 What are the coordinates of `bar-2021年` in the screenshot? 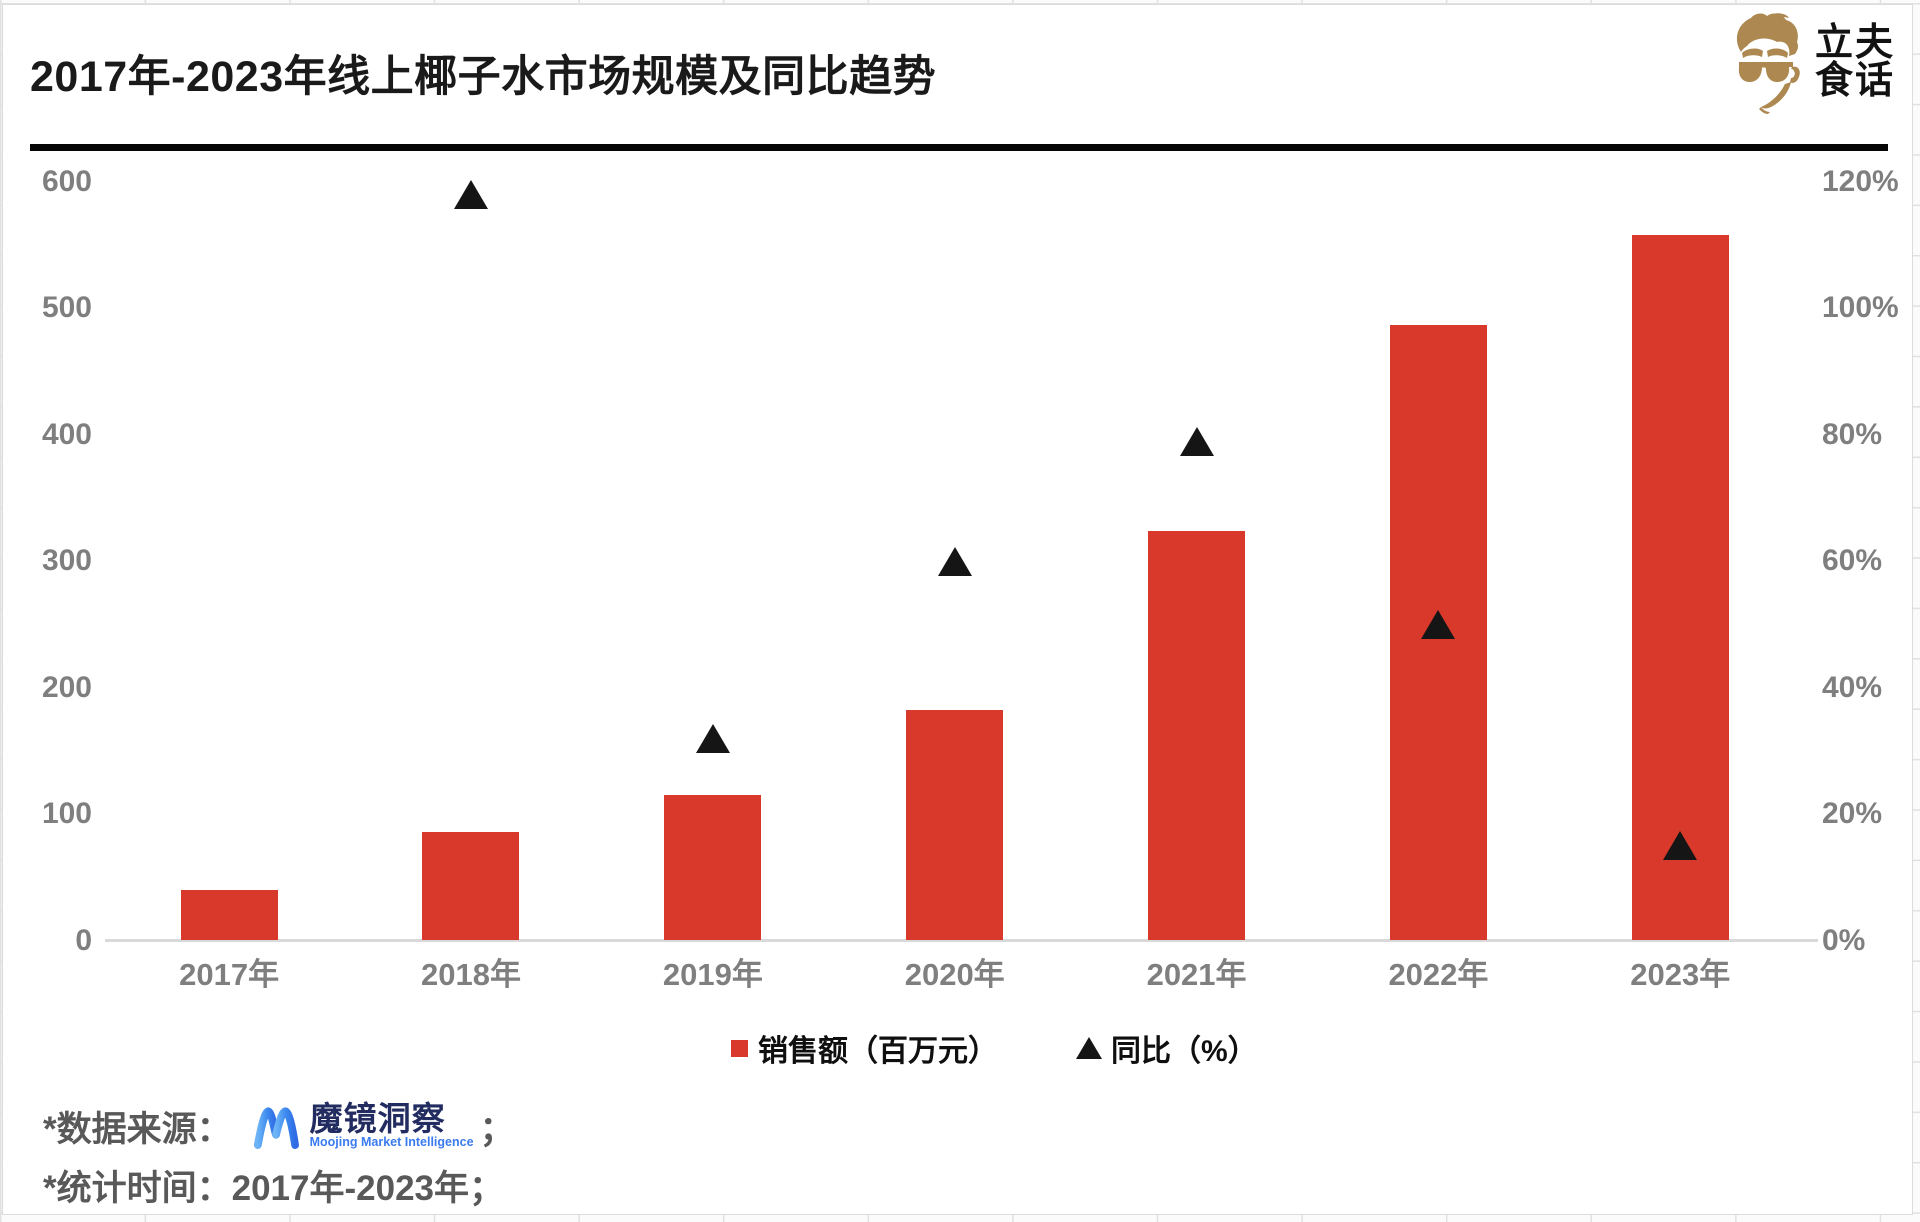 It's located at (1197, 735).